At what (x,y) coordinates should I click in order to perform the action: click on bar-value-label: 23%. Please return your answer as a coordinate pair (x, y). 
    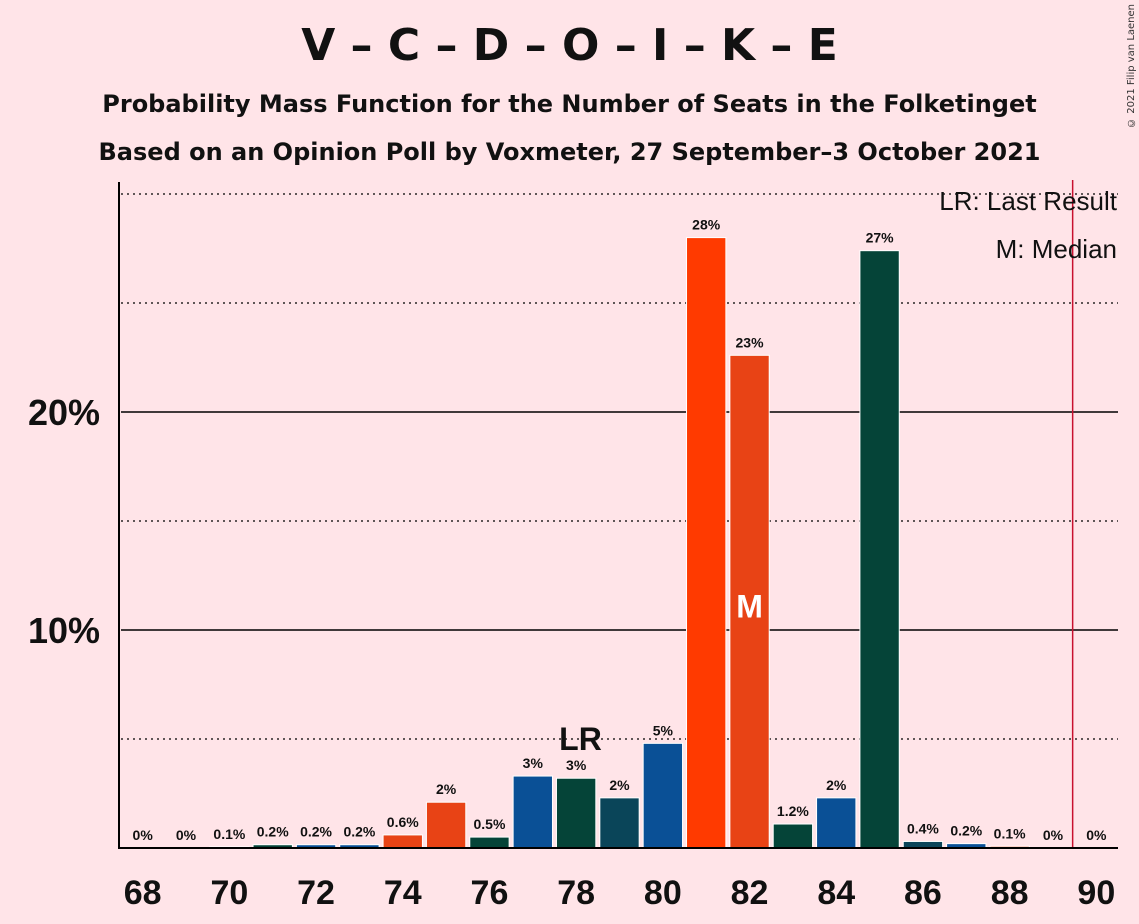
    Looking at the image, I should click on (750, 342).